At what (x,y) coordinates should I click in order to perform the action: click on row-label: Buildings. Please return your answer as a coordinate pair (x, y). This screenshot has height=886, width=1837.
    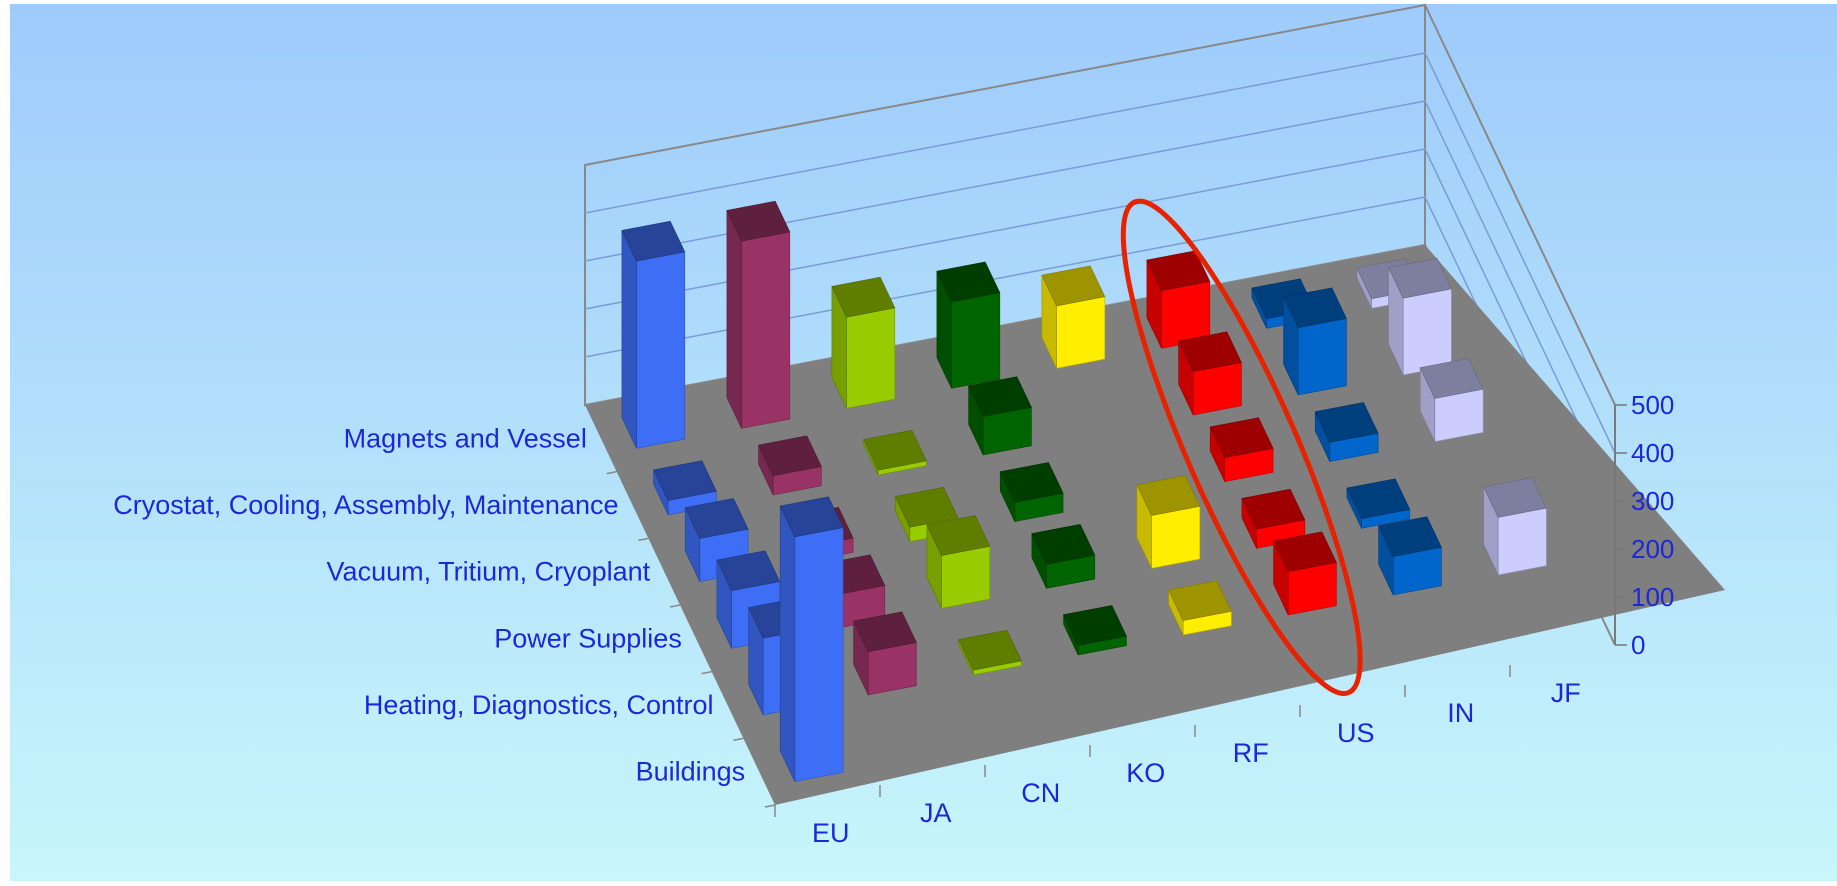
    Looking at the image, I should click on (691, 772).